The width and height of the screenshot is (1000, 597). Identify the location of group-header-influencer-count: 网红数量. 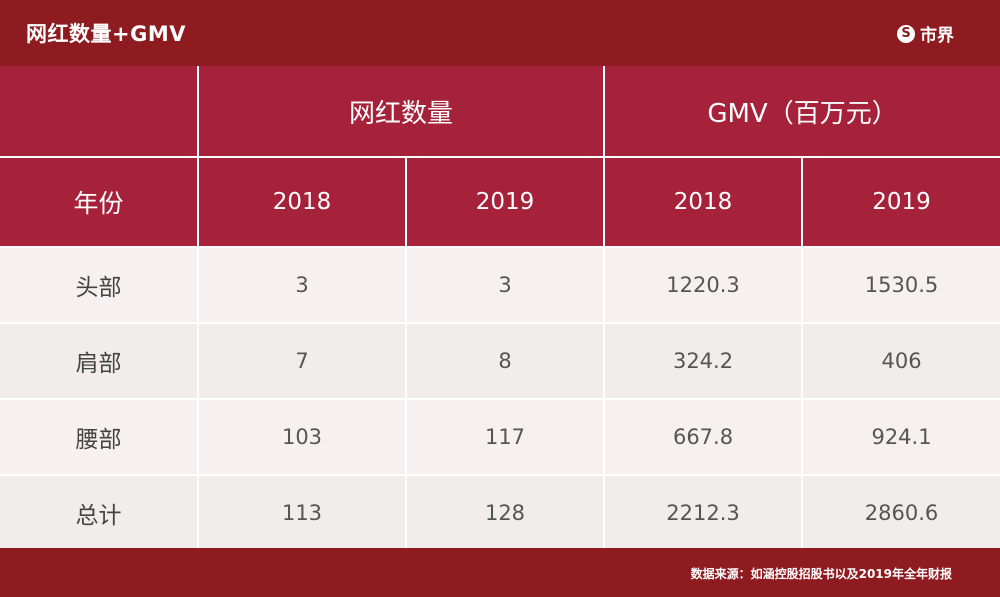
(401, 112).